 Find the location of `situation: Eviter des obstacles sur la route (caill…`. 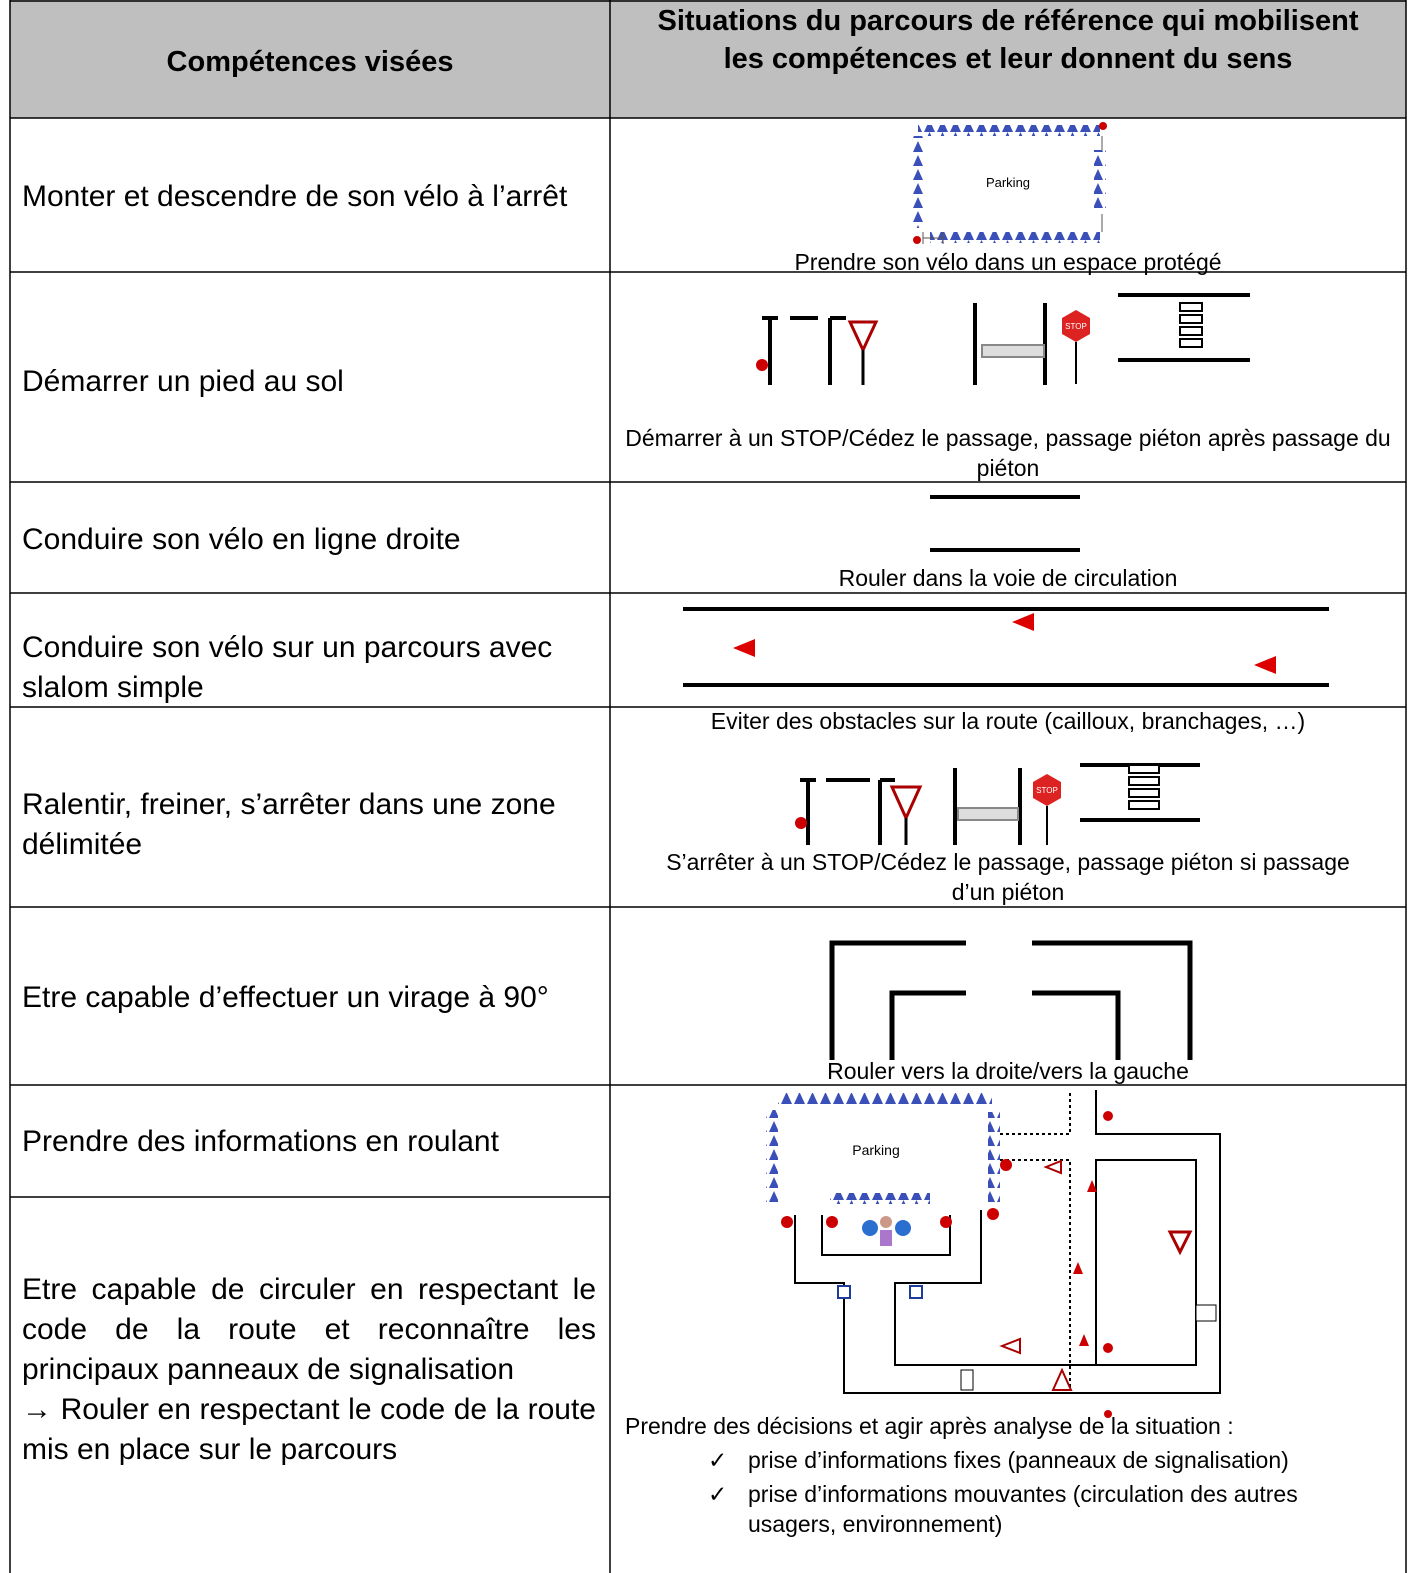

situation: Eviter des obstacles sur la route (caill… is located at coordinates (1008, 721).